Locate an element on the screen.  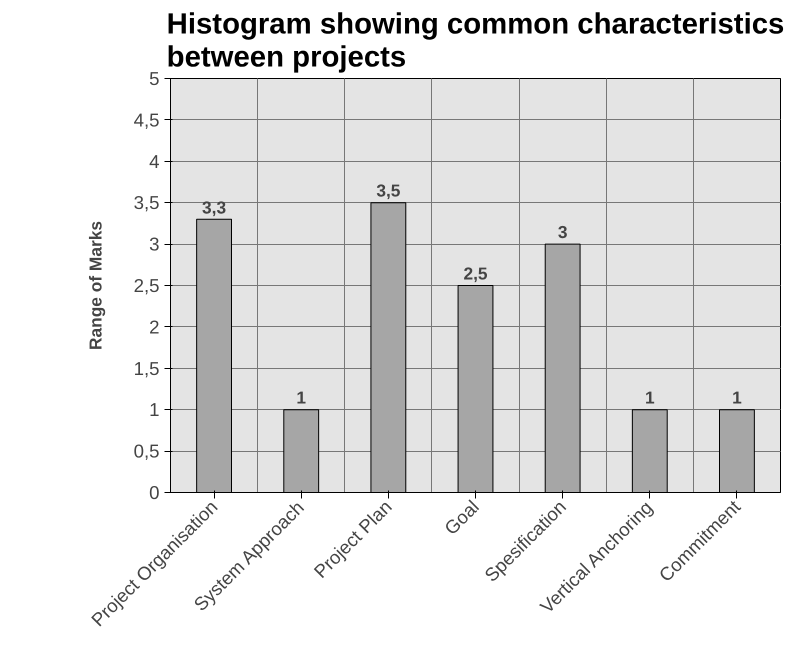
y-tick-label: 2,5 is located at coordinates (147, 285).